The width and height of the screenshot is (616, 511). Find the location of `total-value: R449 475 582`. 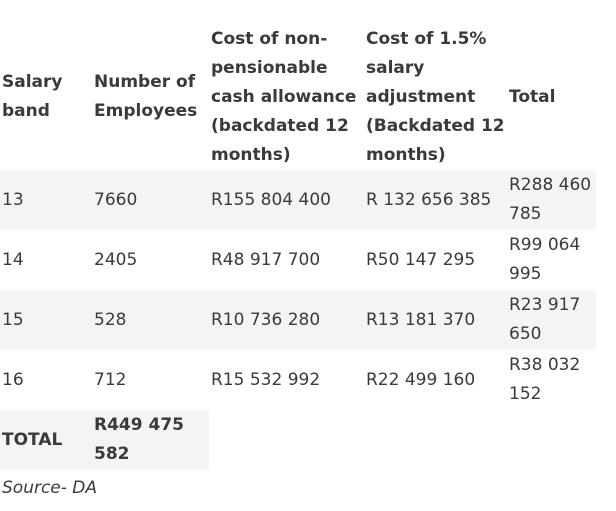

total-value: R449 475 582 is located at coordinates (150, 440).